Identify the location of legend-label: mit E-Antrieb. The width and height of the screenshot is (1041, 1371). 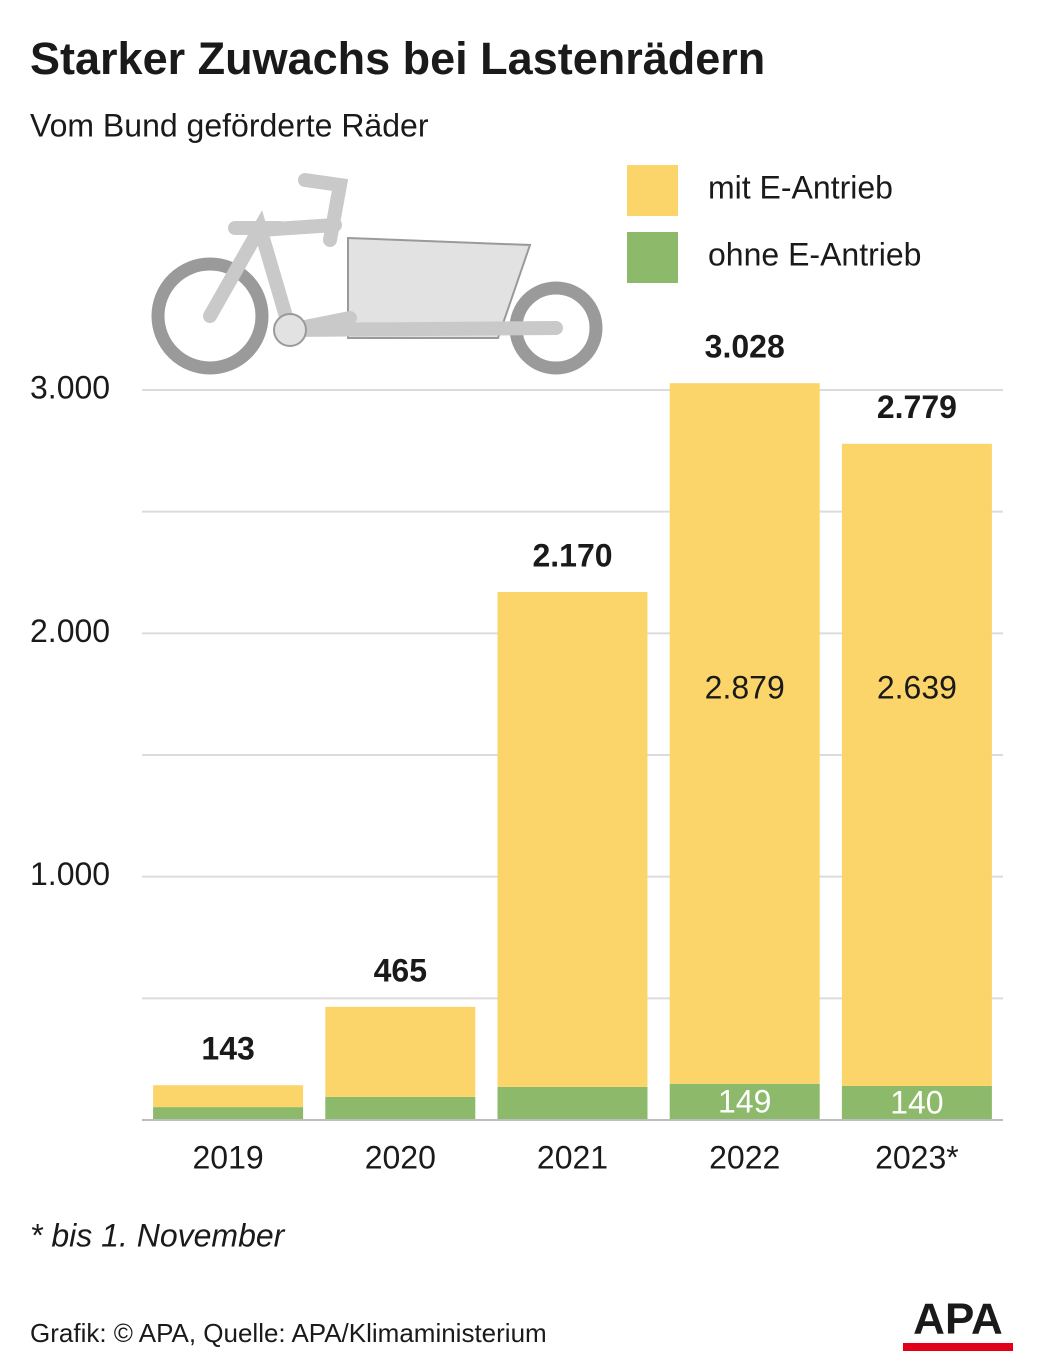
(800, 187).